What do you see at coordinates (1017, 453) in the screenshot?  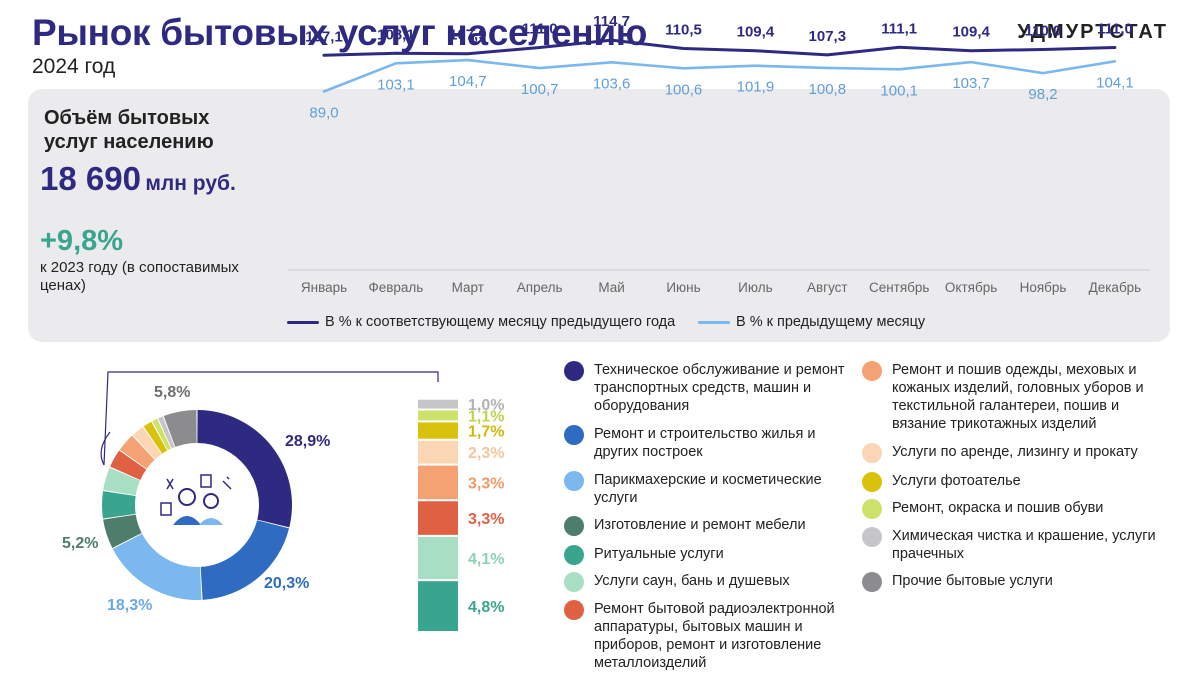 I see `legend-right-item: Услуги по аренде, лизингу и прокату` at bounding box center [1017, 453].